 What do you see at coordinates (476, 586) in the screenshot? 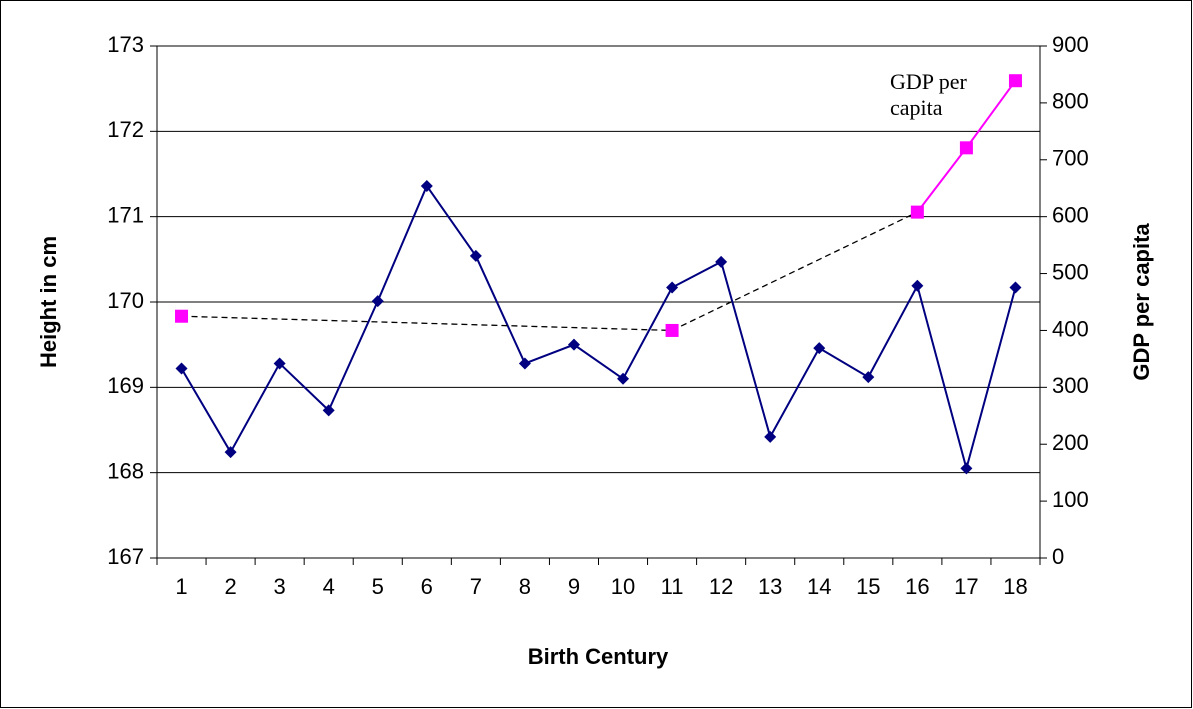
I see `x-tick-label: 7` at bounding box center [476, 586].